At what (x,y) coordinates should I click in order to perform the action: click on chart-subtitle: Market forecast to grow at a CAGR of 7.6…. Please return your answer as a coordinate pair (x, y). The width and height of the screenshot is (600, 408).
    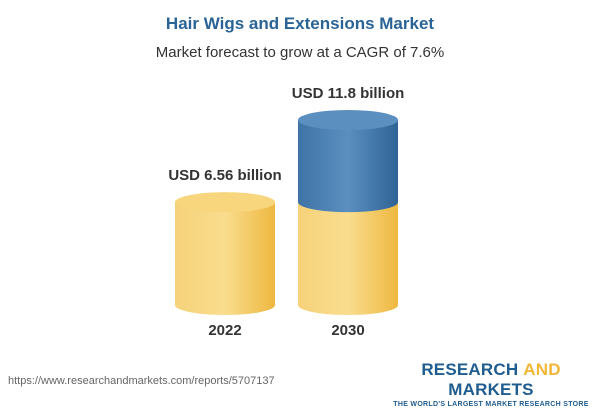
    Looking at the image, I should click on (300, 52).